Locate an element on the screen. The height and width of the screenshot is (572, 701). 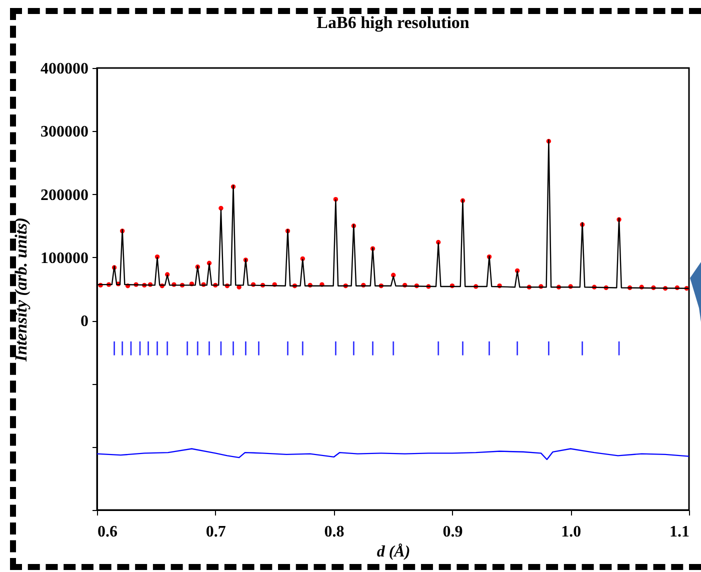
y-tick-label: 200000 is located at coordinates (64, 195).